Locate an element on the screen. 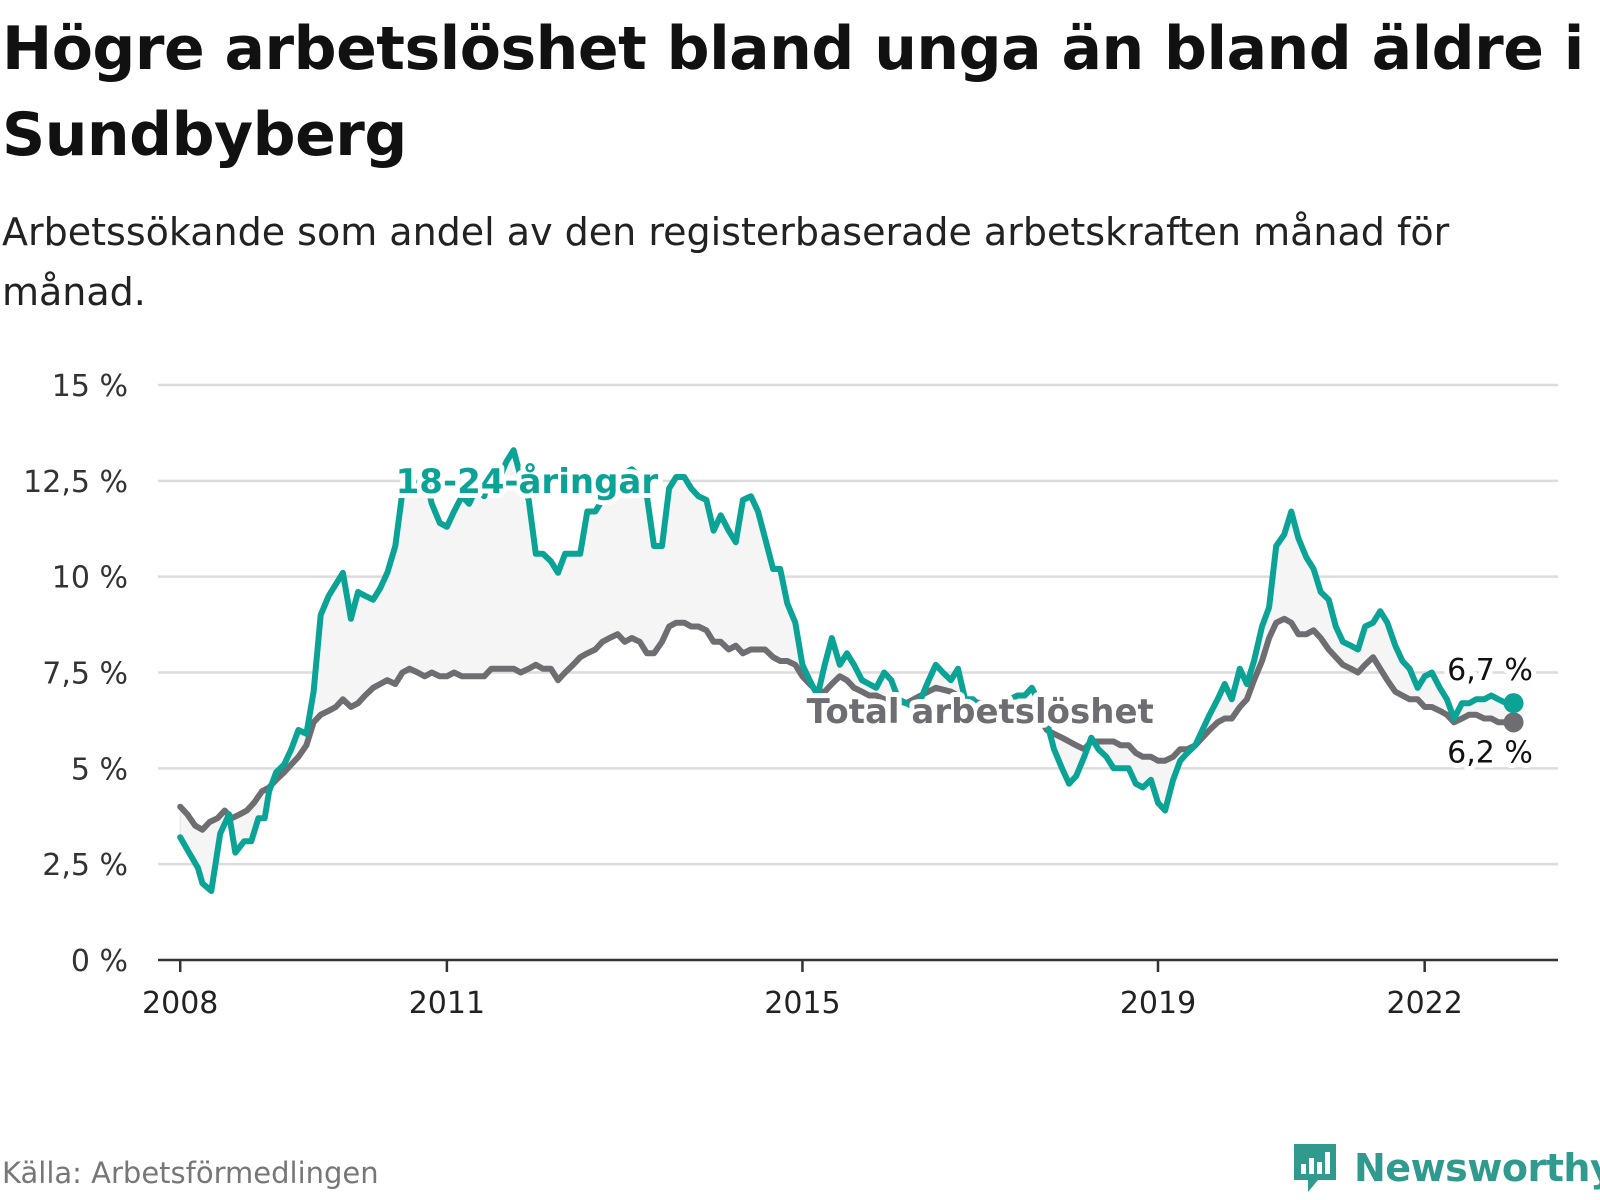  youth-series-label-halo: 18-24-åringar is located at coordinates (527, 482).